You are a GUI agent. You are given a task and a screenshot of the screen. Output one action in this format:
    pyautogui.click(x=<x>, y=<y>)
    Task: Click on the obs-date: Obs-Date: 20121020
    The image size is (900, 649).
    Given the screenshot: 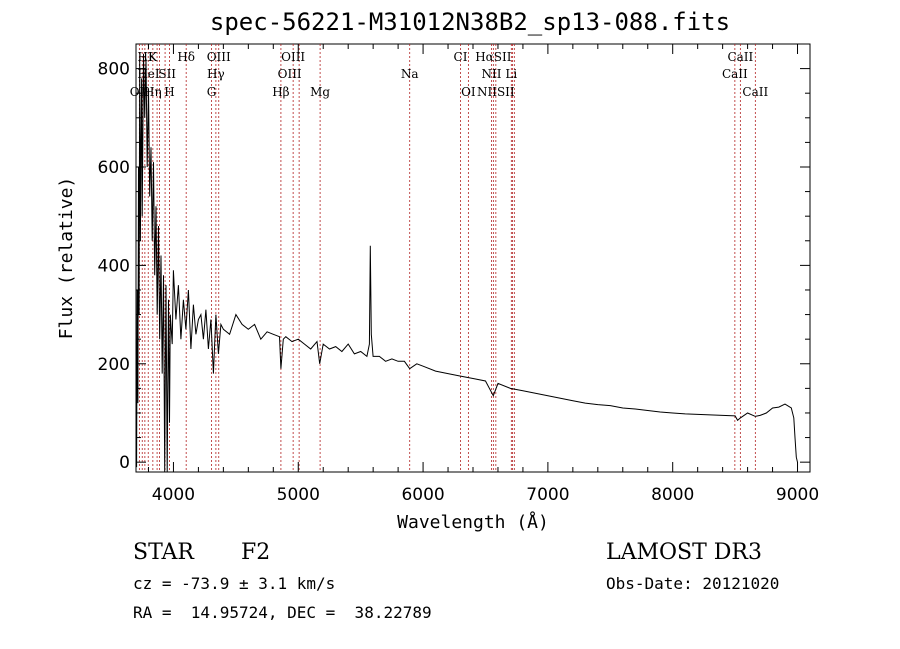 What is the action you would take?
    pyautogui.click(x=693, y=583)
    